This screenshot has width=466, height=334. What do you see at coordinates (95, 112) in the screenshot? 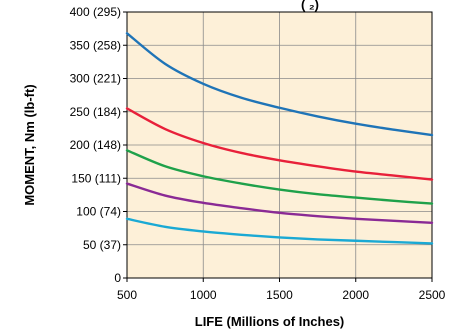
I see `y-tick-label: 250 (184)` at bounding box center [95, 112].